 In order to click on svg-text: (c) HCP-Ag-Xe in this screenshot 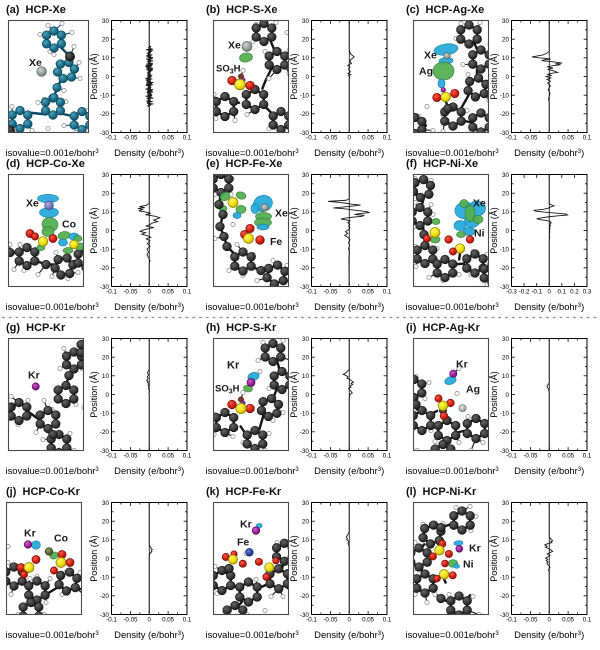, I will do `click(445, 10)`.